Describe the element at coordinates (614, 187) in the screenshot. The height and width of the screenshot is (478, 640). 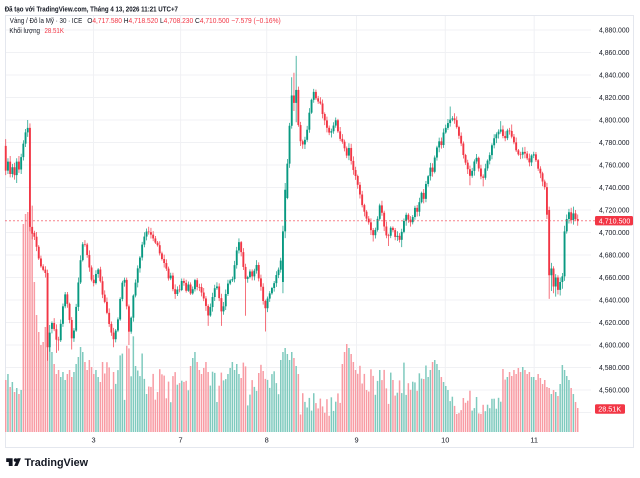
I see `svg-text: 4,740.000` at that location.